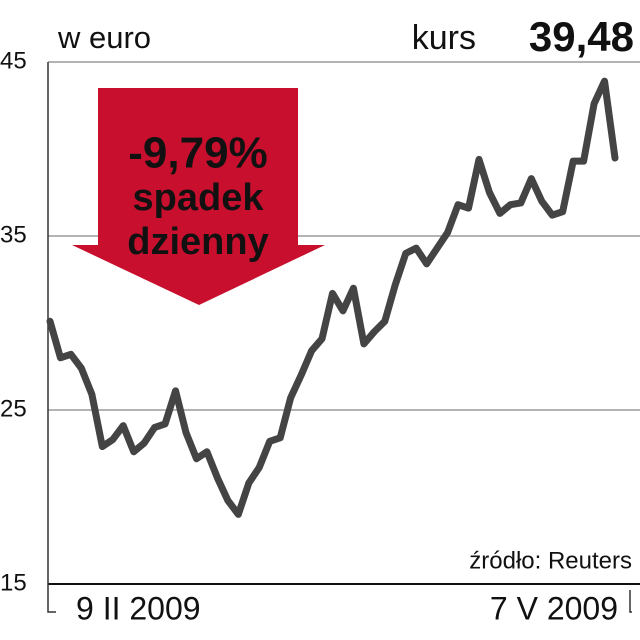 This screenshot has width=640, height=640. What do you see at coordinates (13, 582) in the screenshot?
I see `y-tick-label: 15` at bounding box center [13, 582].